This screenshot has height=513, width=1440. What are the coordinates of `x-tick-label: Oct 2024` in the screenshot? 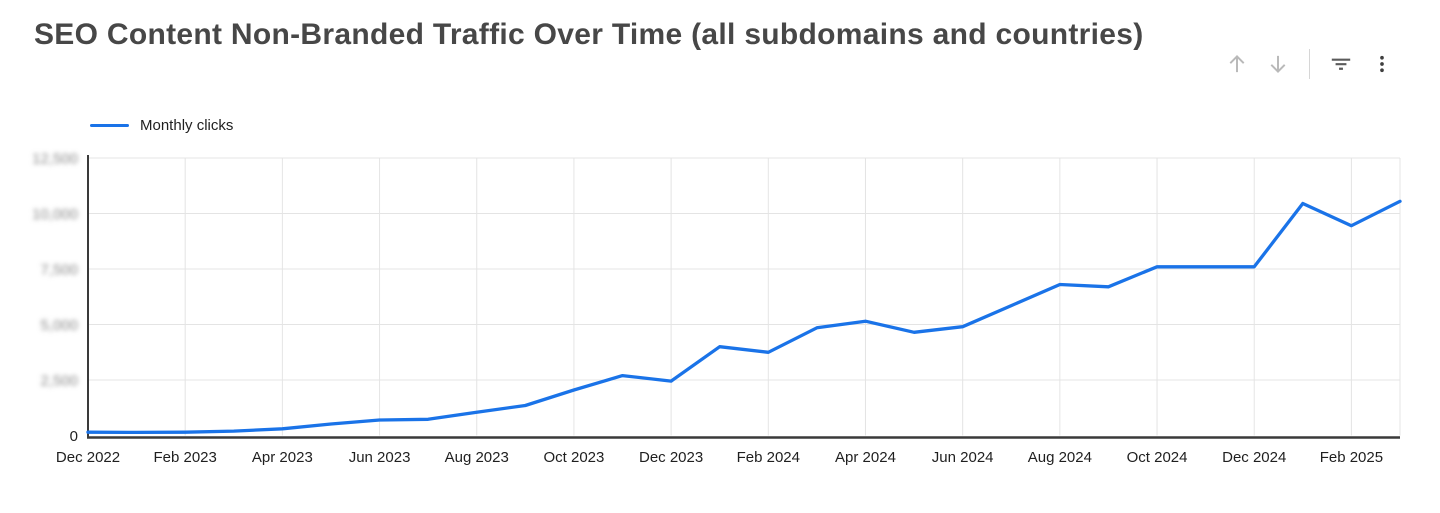 It's located at (1157, 457).